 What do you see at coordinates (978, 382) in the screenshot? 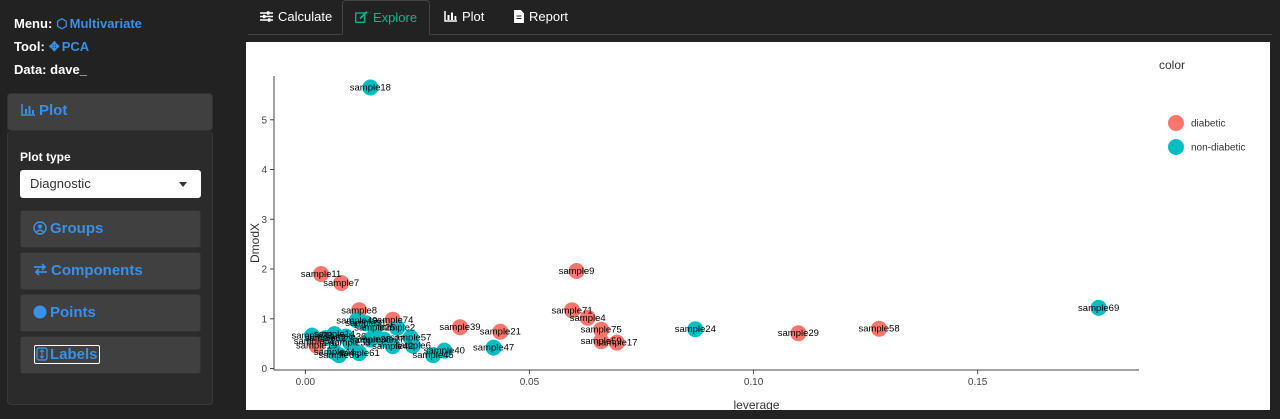
I see `x-tick-label: 0.15` at bounding box center [978, 382].